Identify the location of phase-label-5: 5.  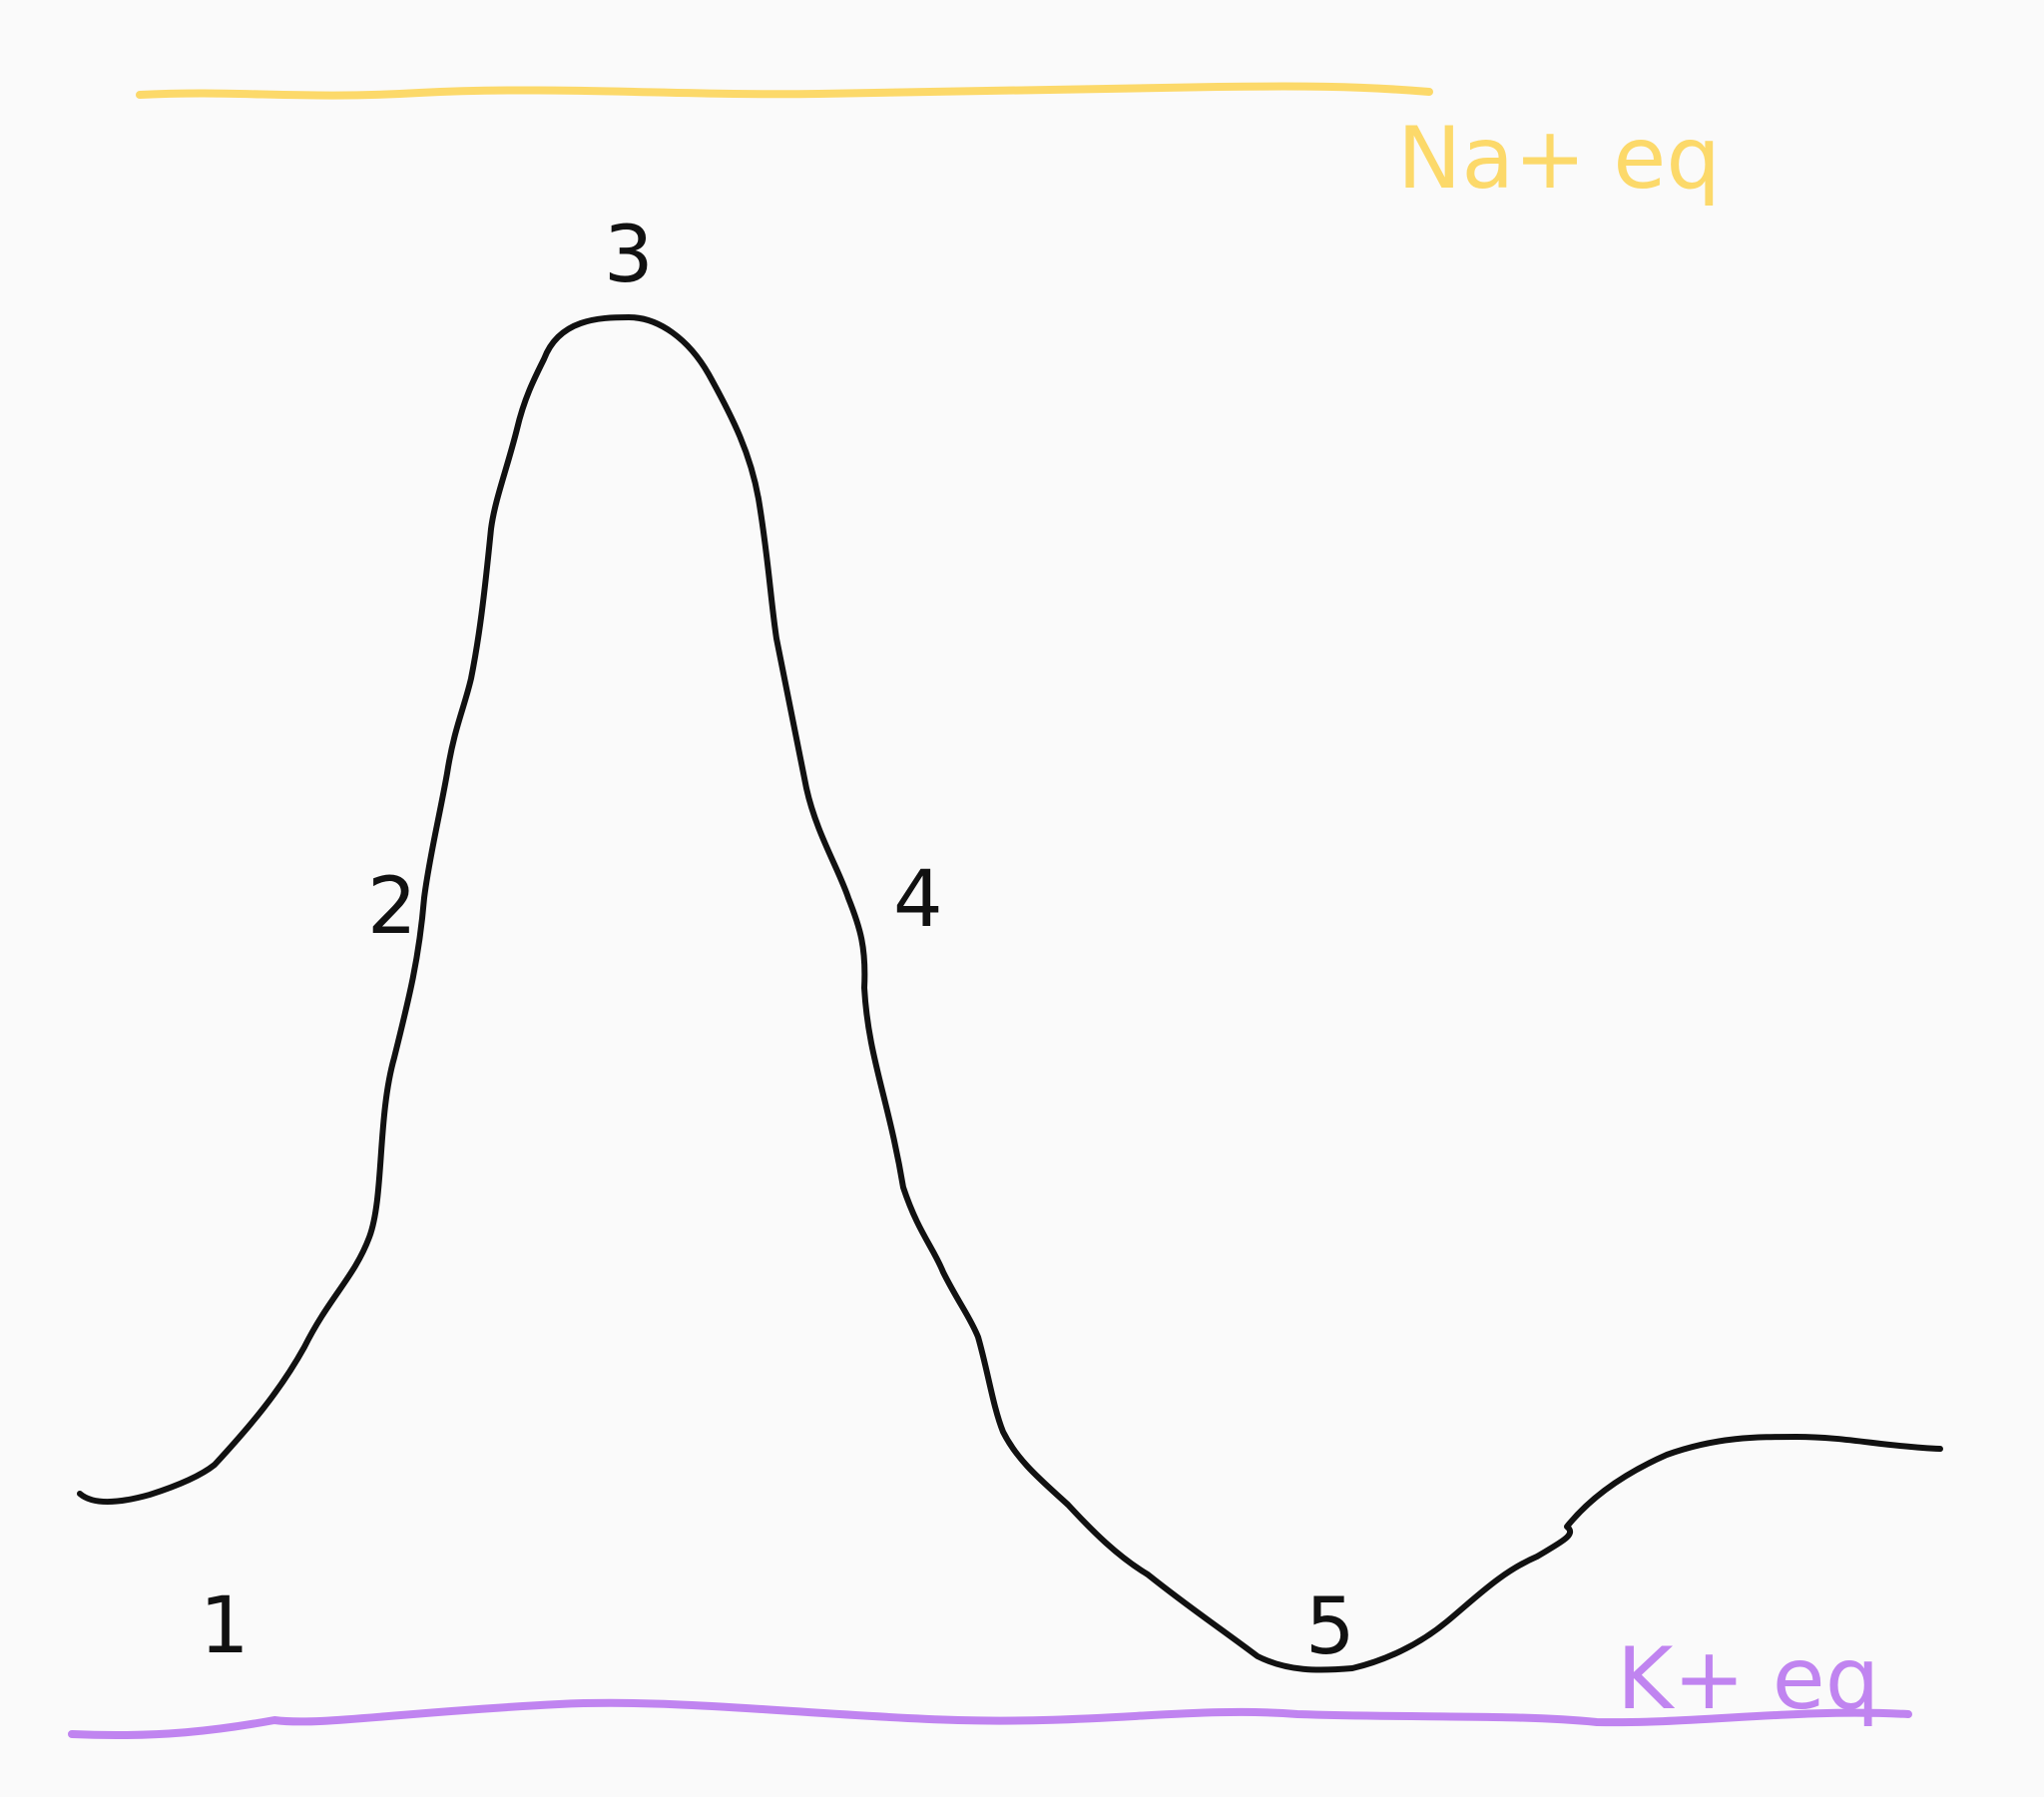
(1330, 1627).